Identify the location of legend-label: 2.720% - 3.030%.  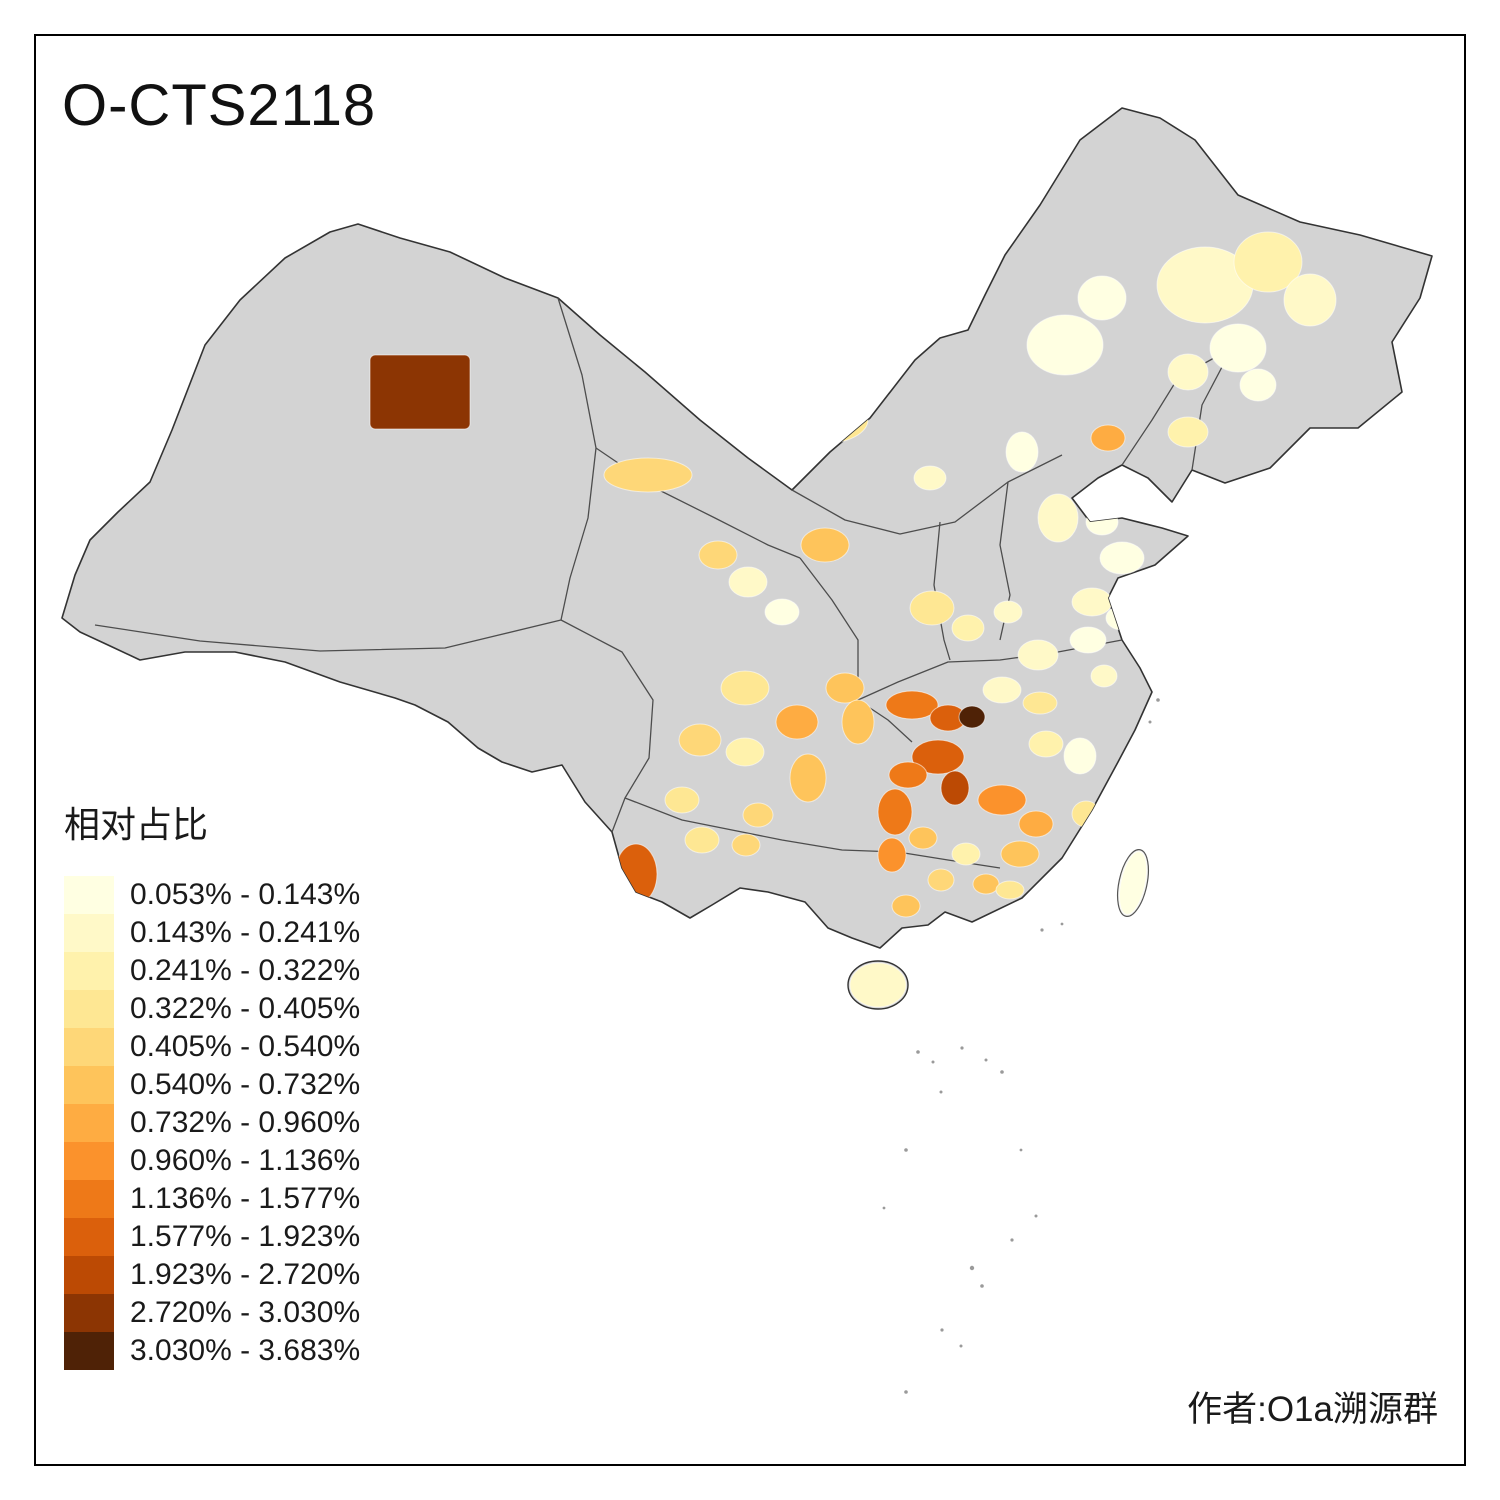
(245, 1312).